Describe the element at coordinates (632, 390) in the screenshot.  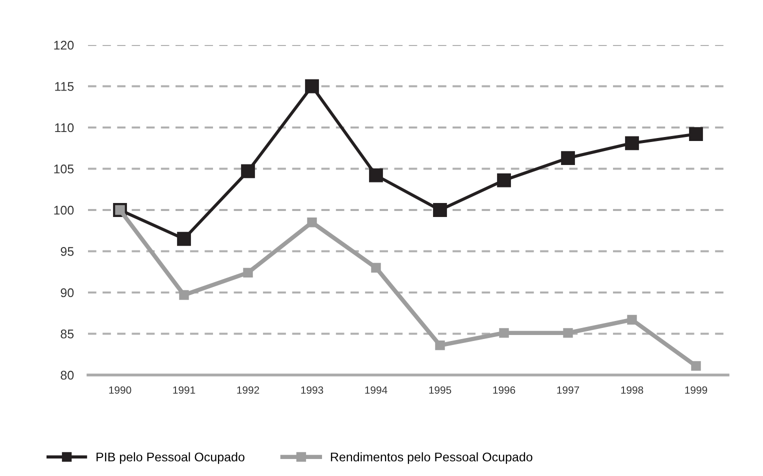
I see `x-tick-label: 1998` at that location.